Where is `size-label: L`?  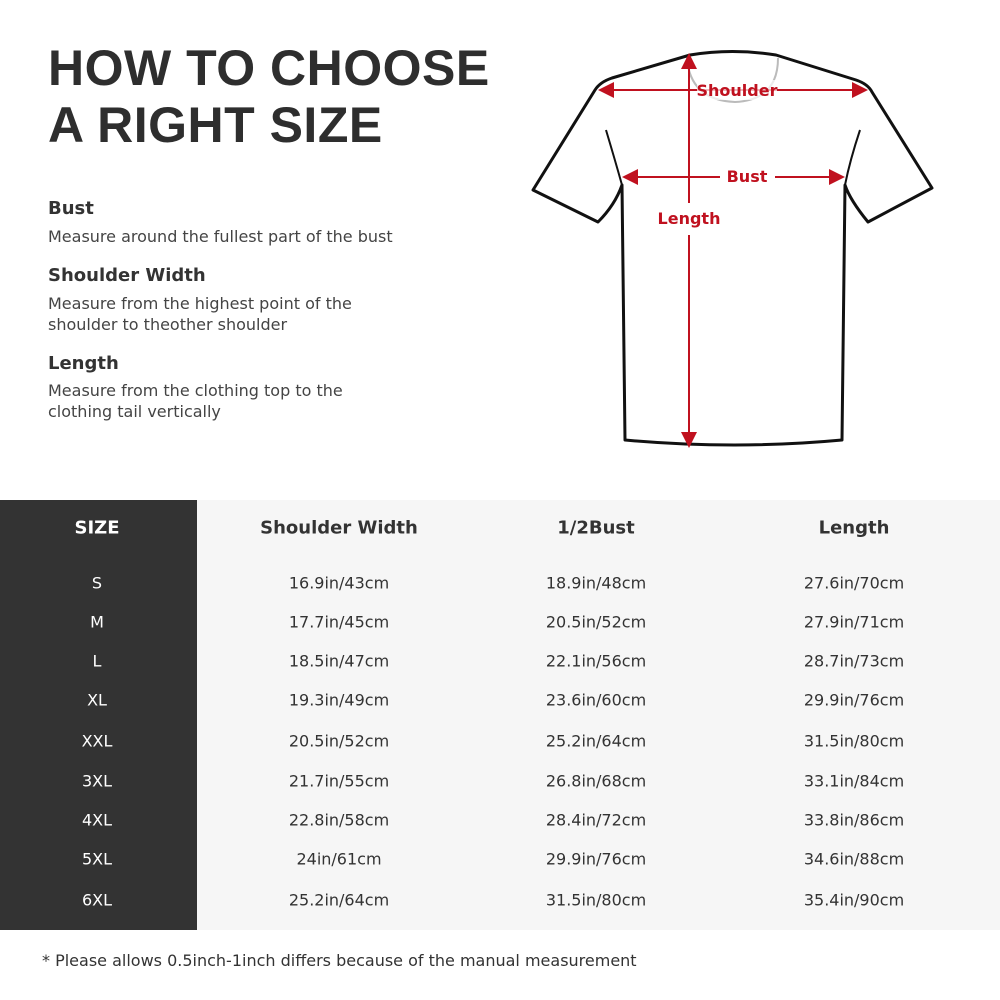 size-label: L is located at coordinates (97, 661).